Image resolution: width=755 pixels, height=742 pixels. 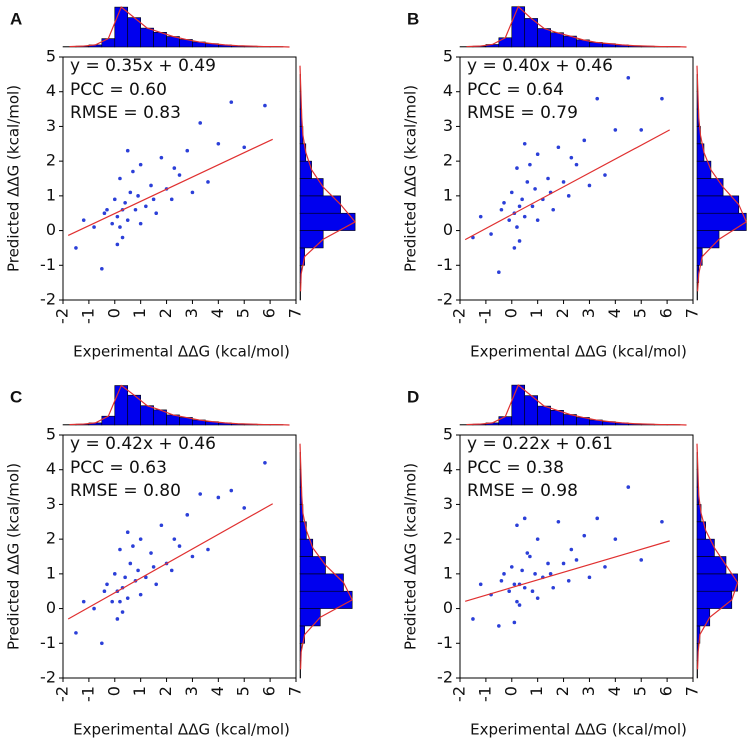 I want to click on y-tick-label: 3, so click(x=51, y=125).